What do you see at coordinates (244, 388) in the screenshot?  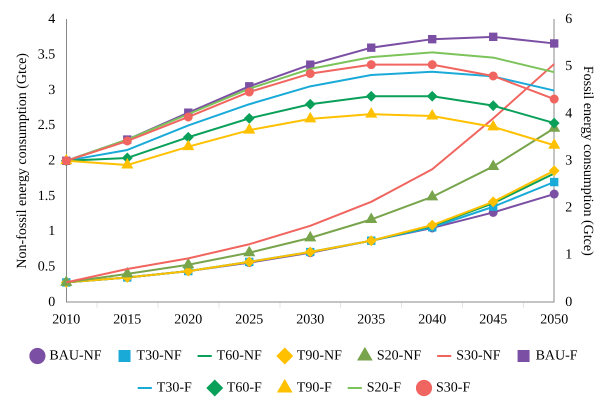 I see `legend-label: T60-F` at bounding box center [244, 388].